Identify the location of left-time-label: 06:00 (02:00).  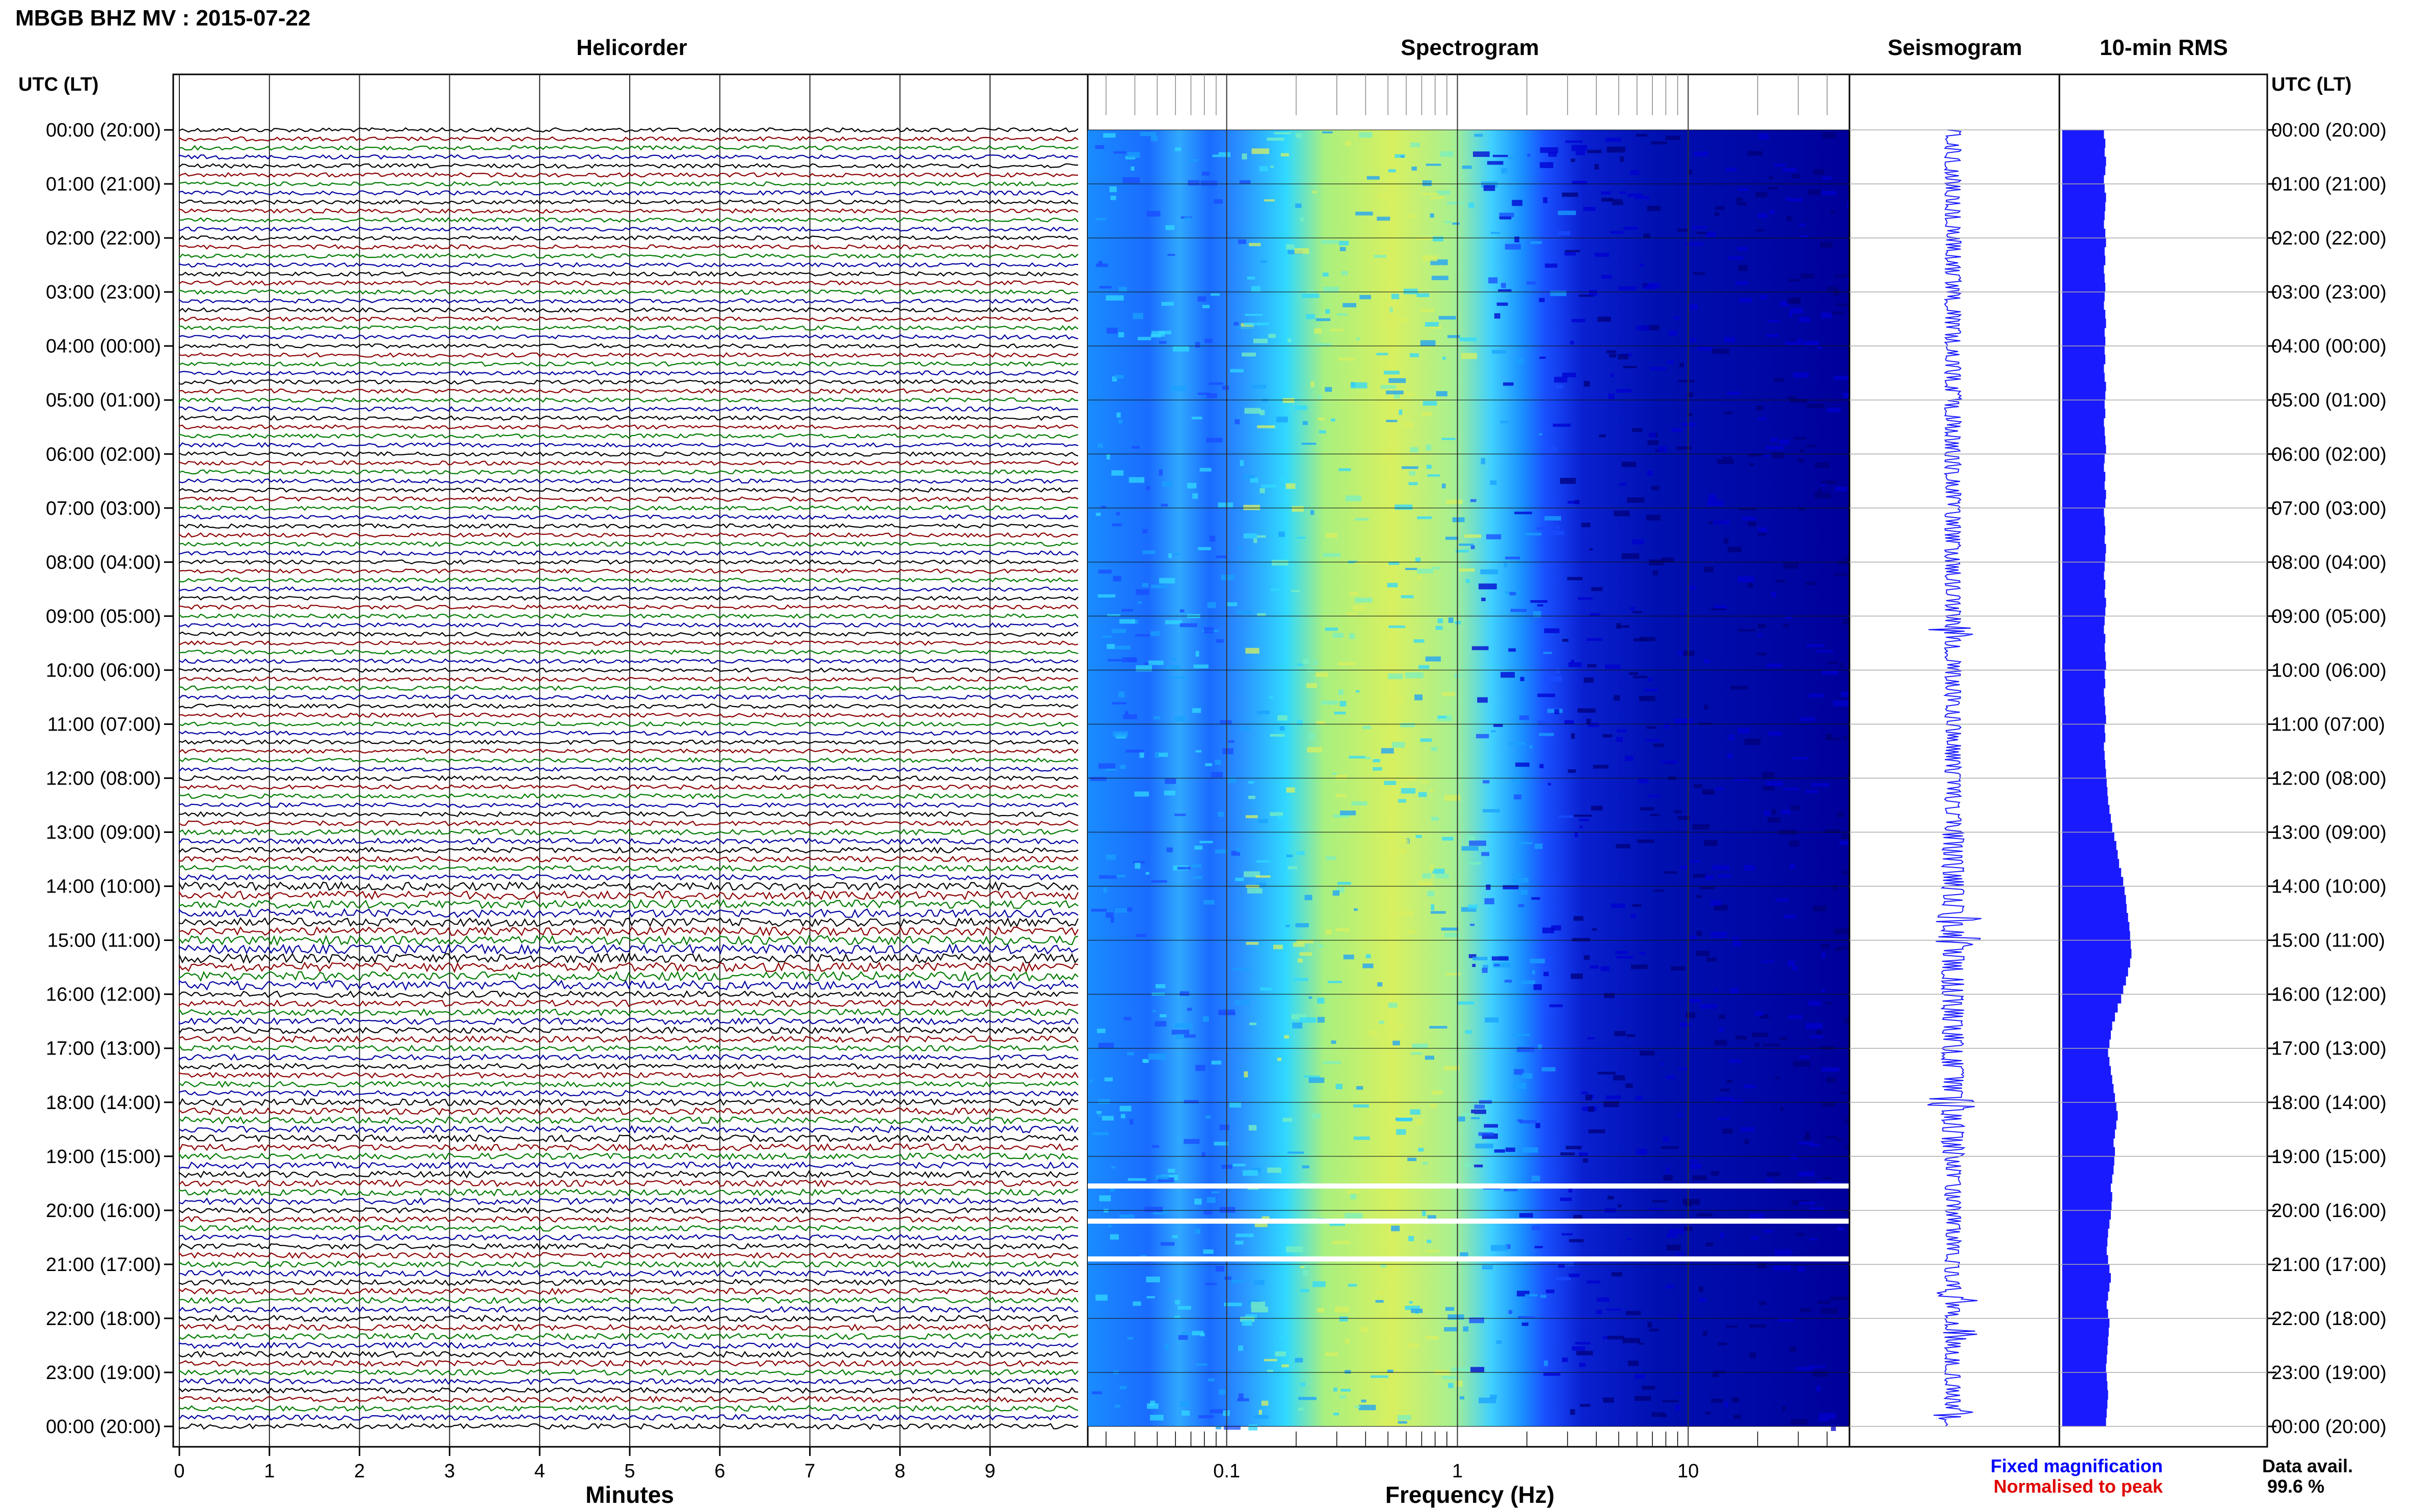
(104, 455).